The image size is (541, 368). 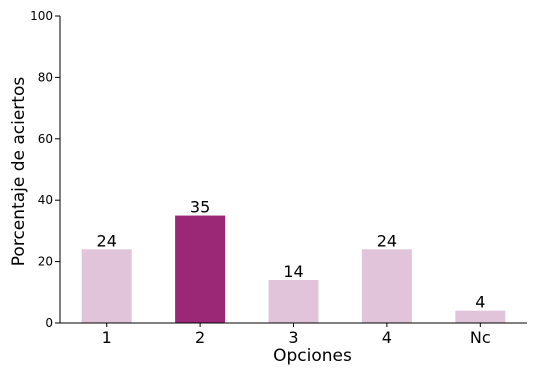 What do you see at coordinates (107, 337) in the screenshot?
I see `x-tick-label: 1` at bounding box center [107, 337].